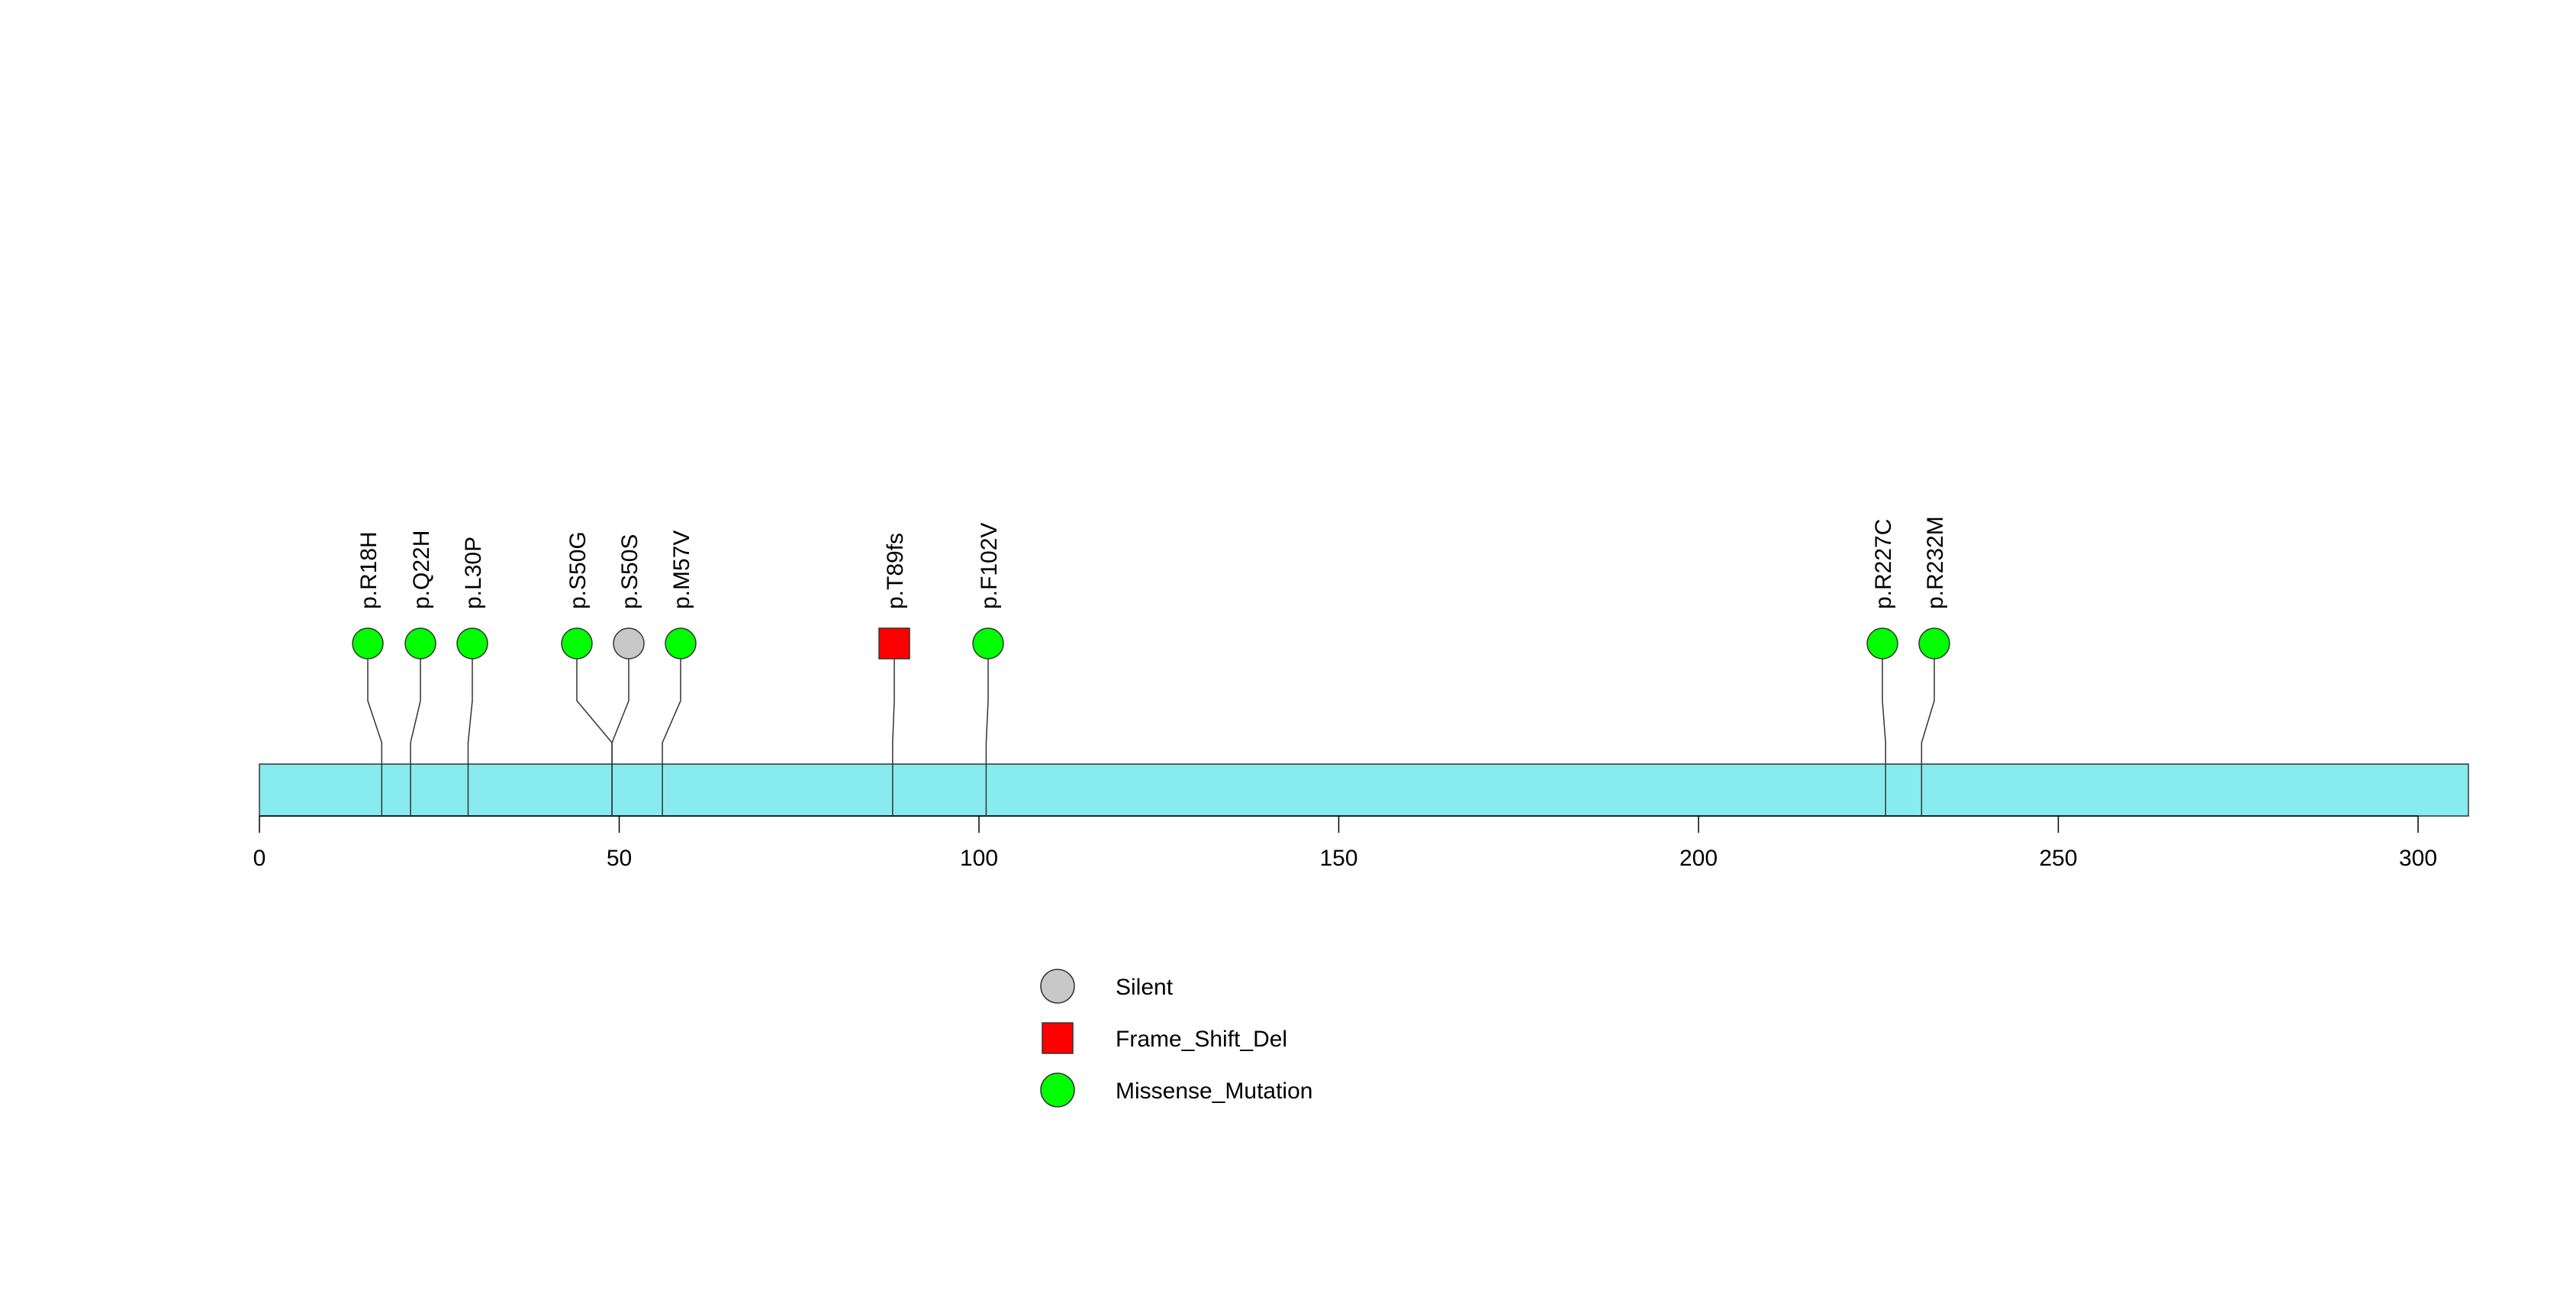  Describe the element at coordinates (2058, 859) in the screenshot. I see `x-tick-label: 250` at that location.